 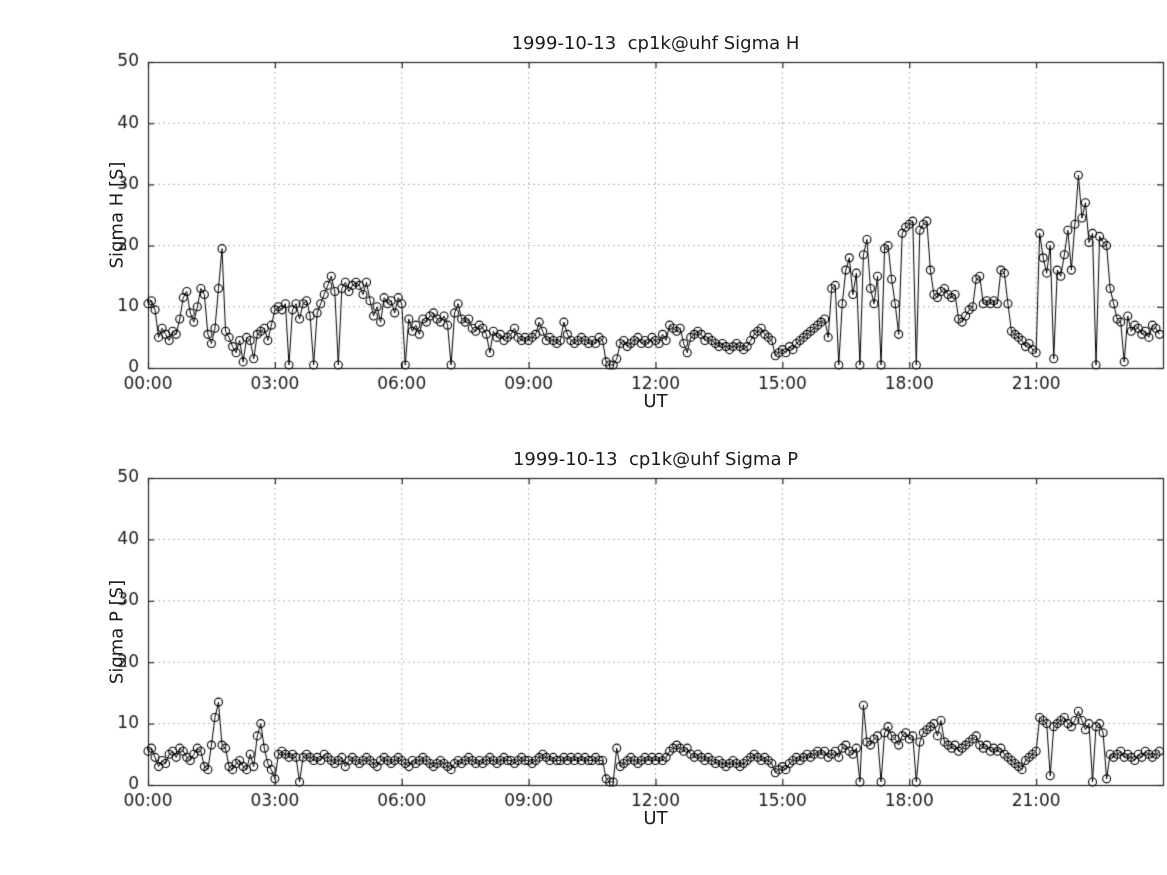 I want to click on sigma-p-x-axis-label: UT, so click(x=655, y=818).